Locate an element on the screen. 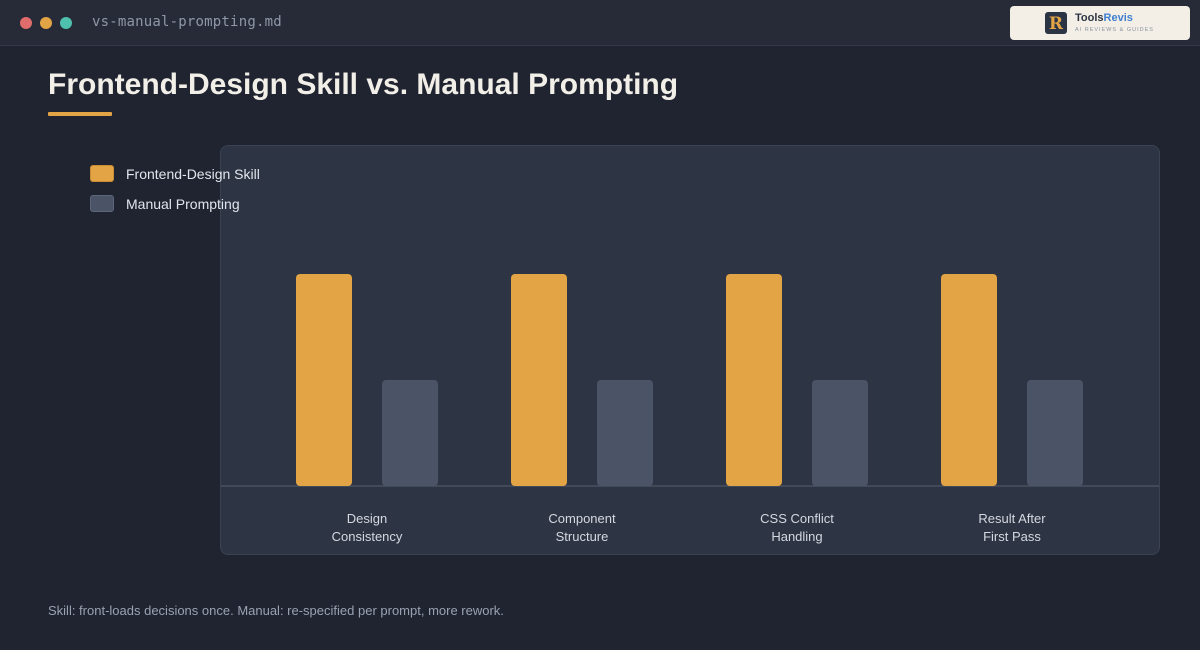  brand-logo: R ToolsRevis AI REVIEWS & GUIDES is located at coordinates (1100, 23).